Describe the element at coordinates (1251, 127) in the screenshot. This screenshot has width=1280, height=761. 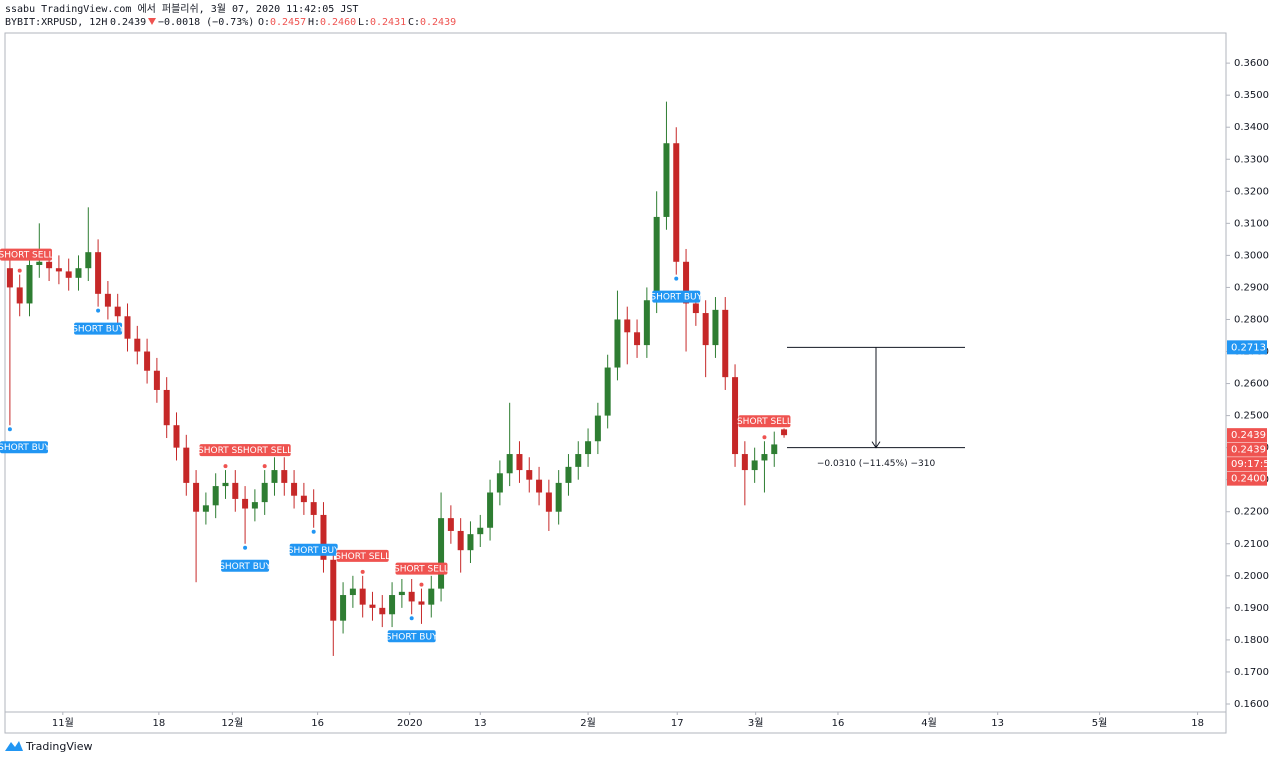
I see `y-tick-label: 0.3400` at that location.